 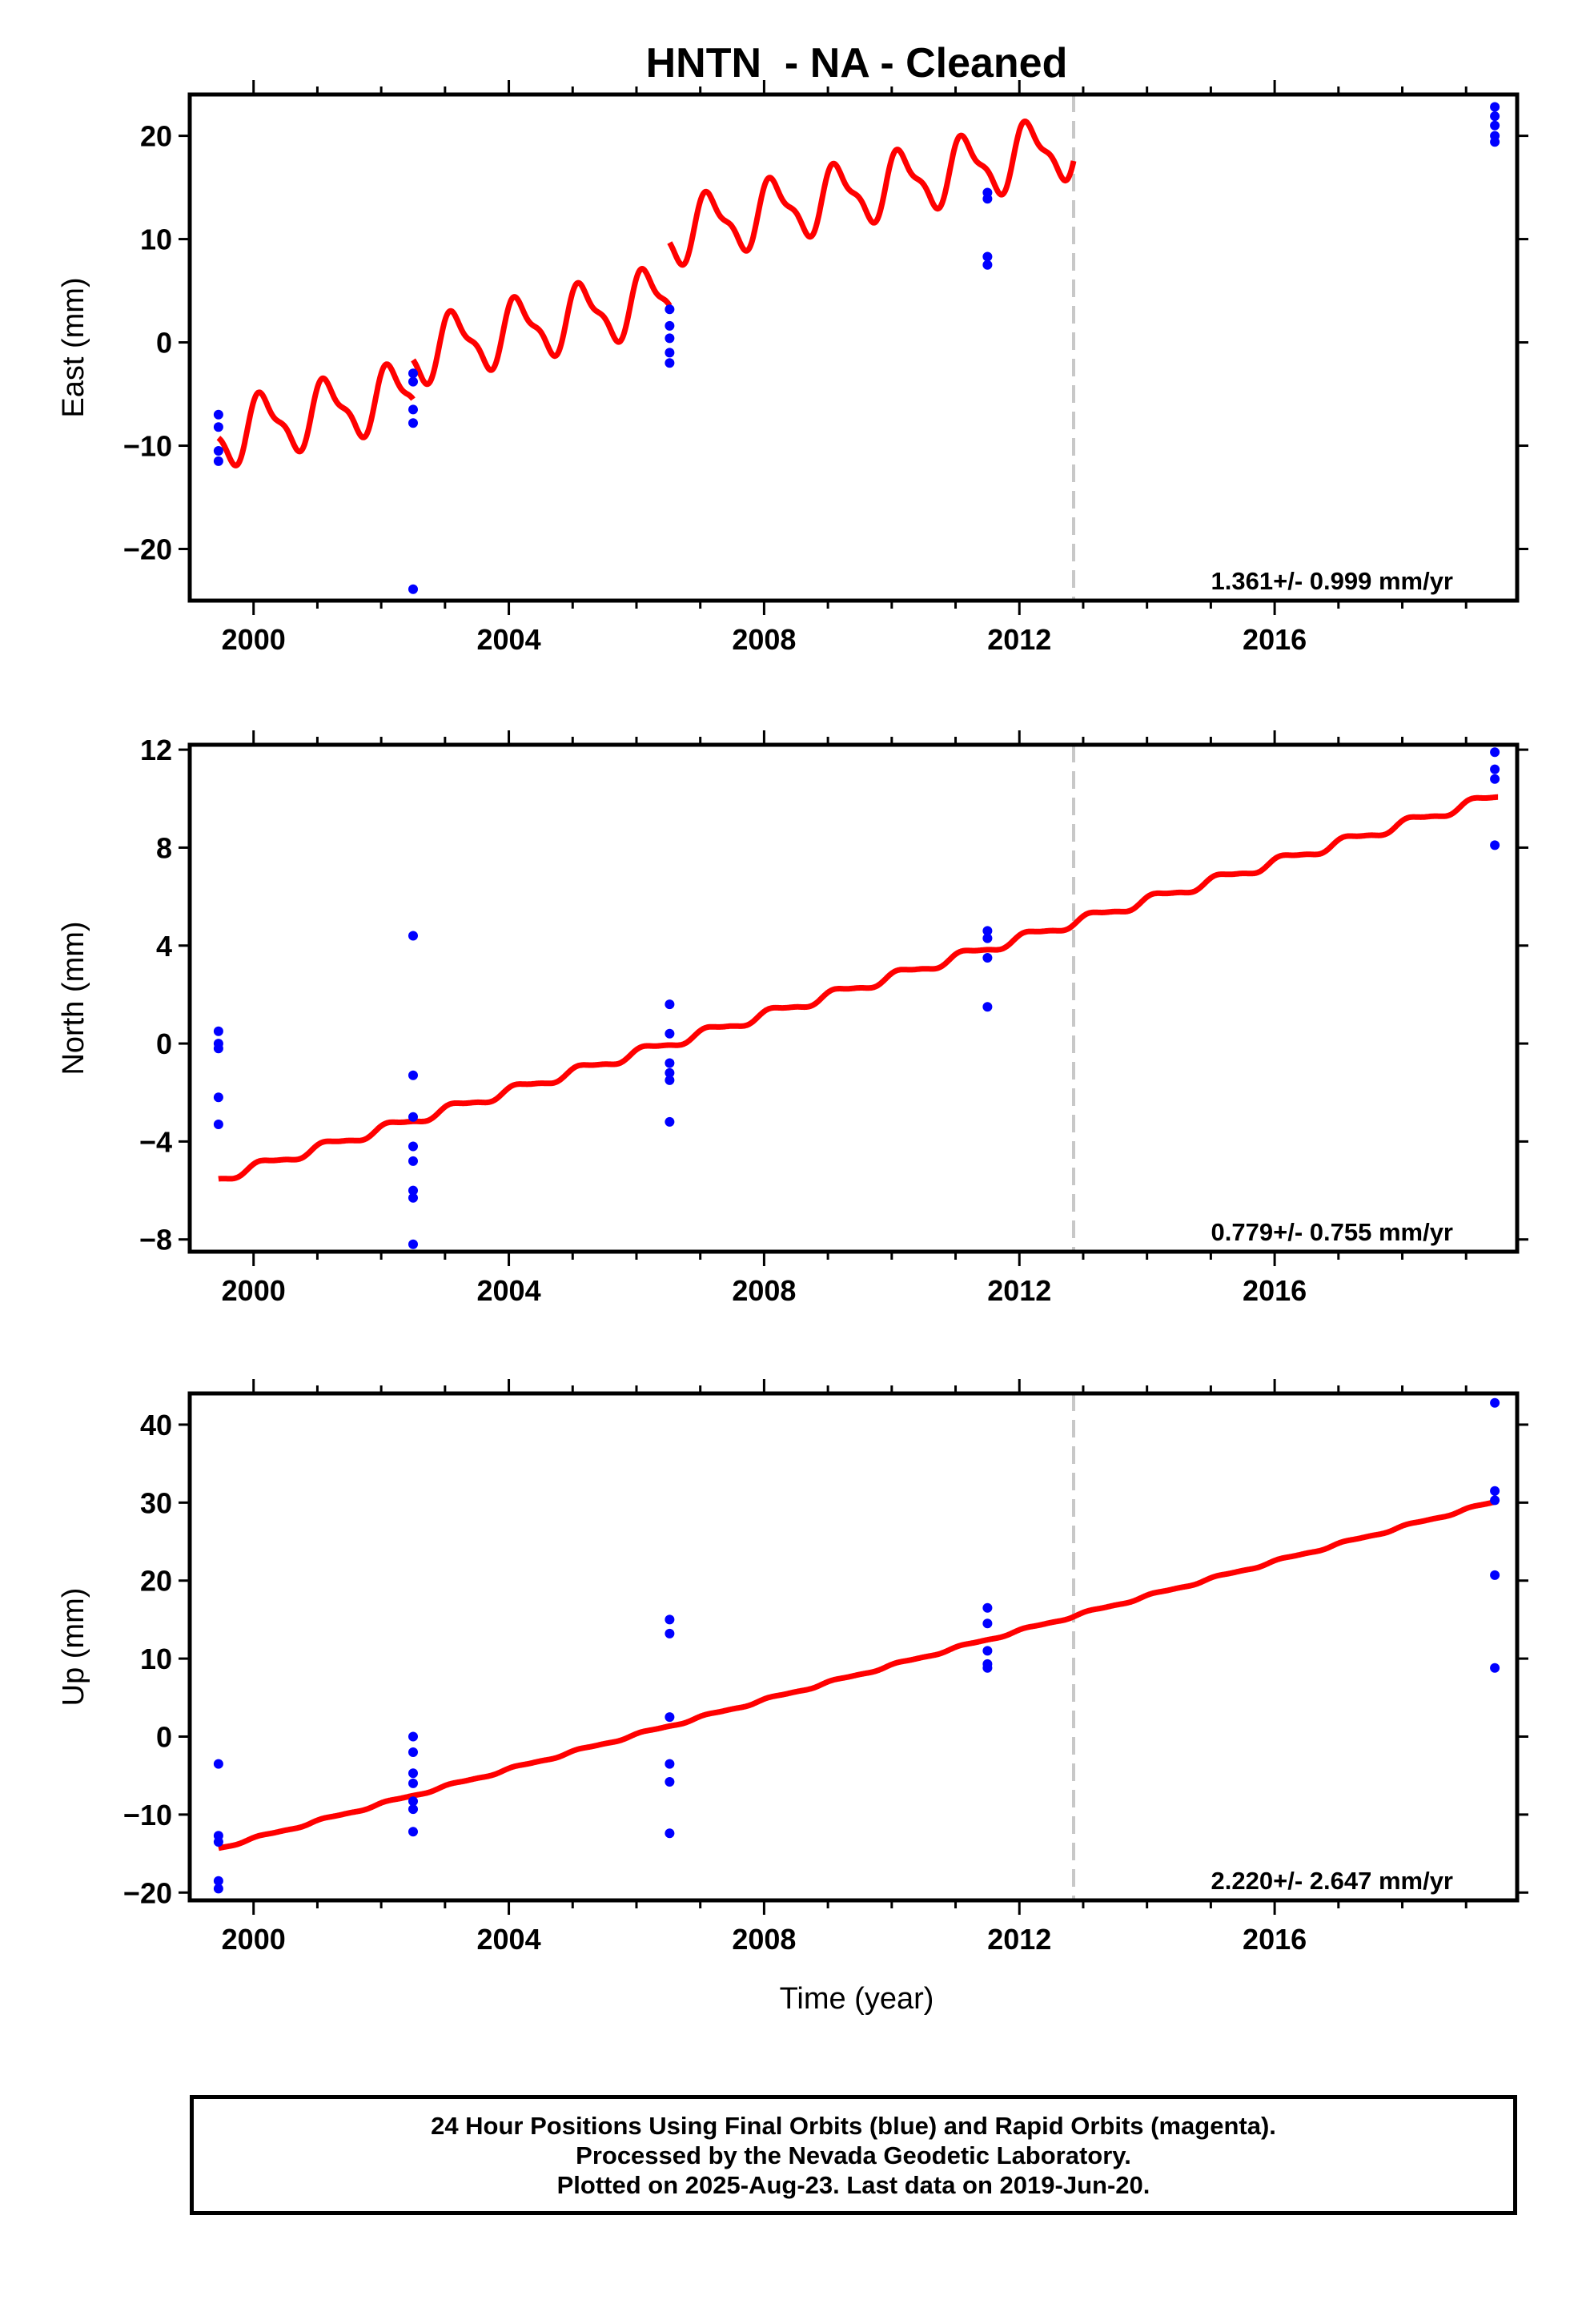 I want to click on east-rate-label: 1.361+/- 0.999 mm/yr, so click(x=1332, y=581).